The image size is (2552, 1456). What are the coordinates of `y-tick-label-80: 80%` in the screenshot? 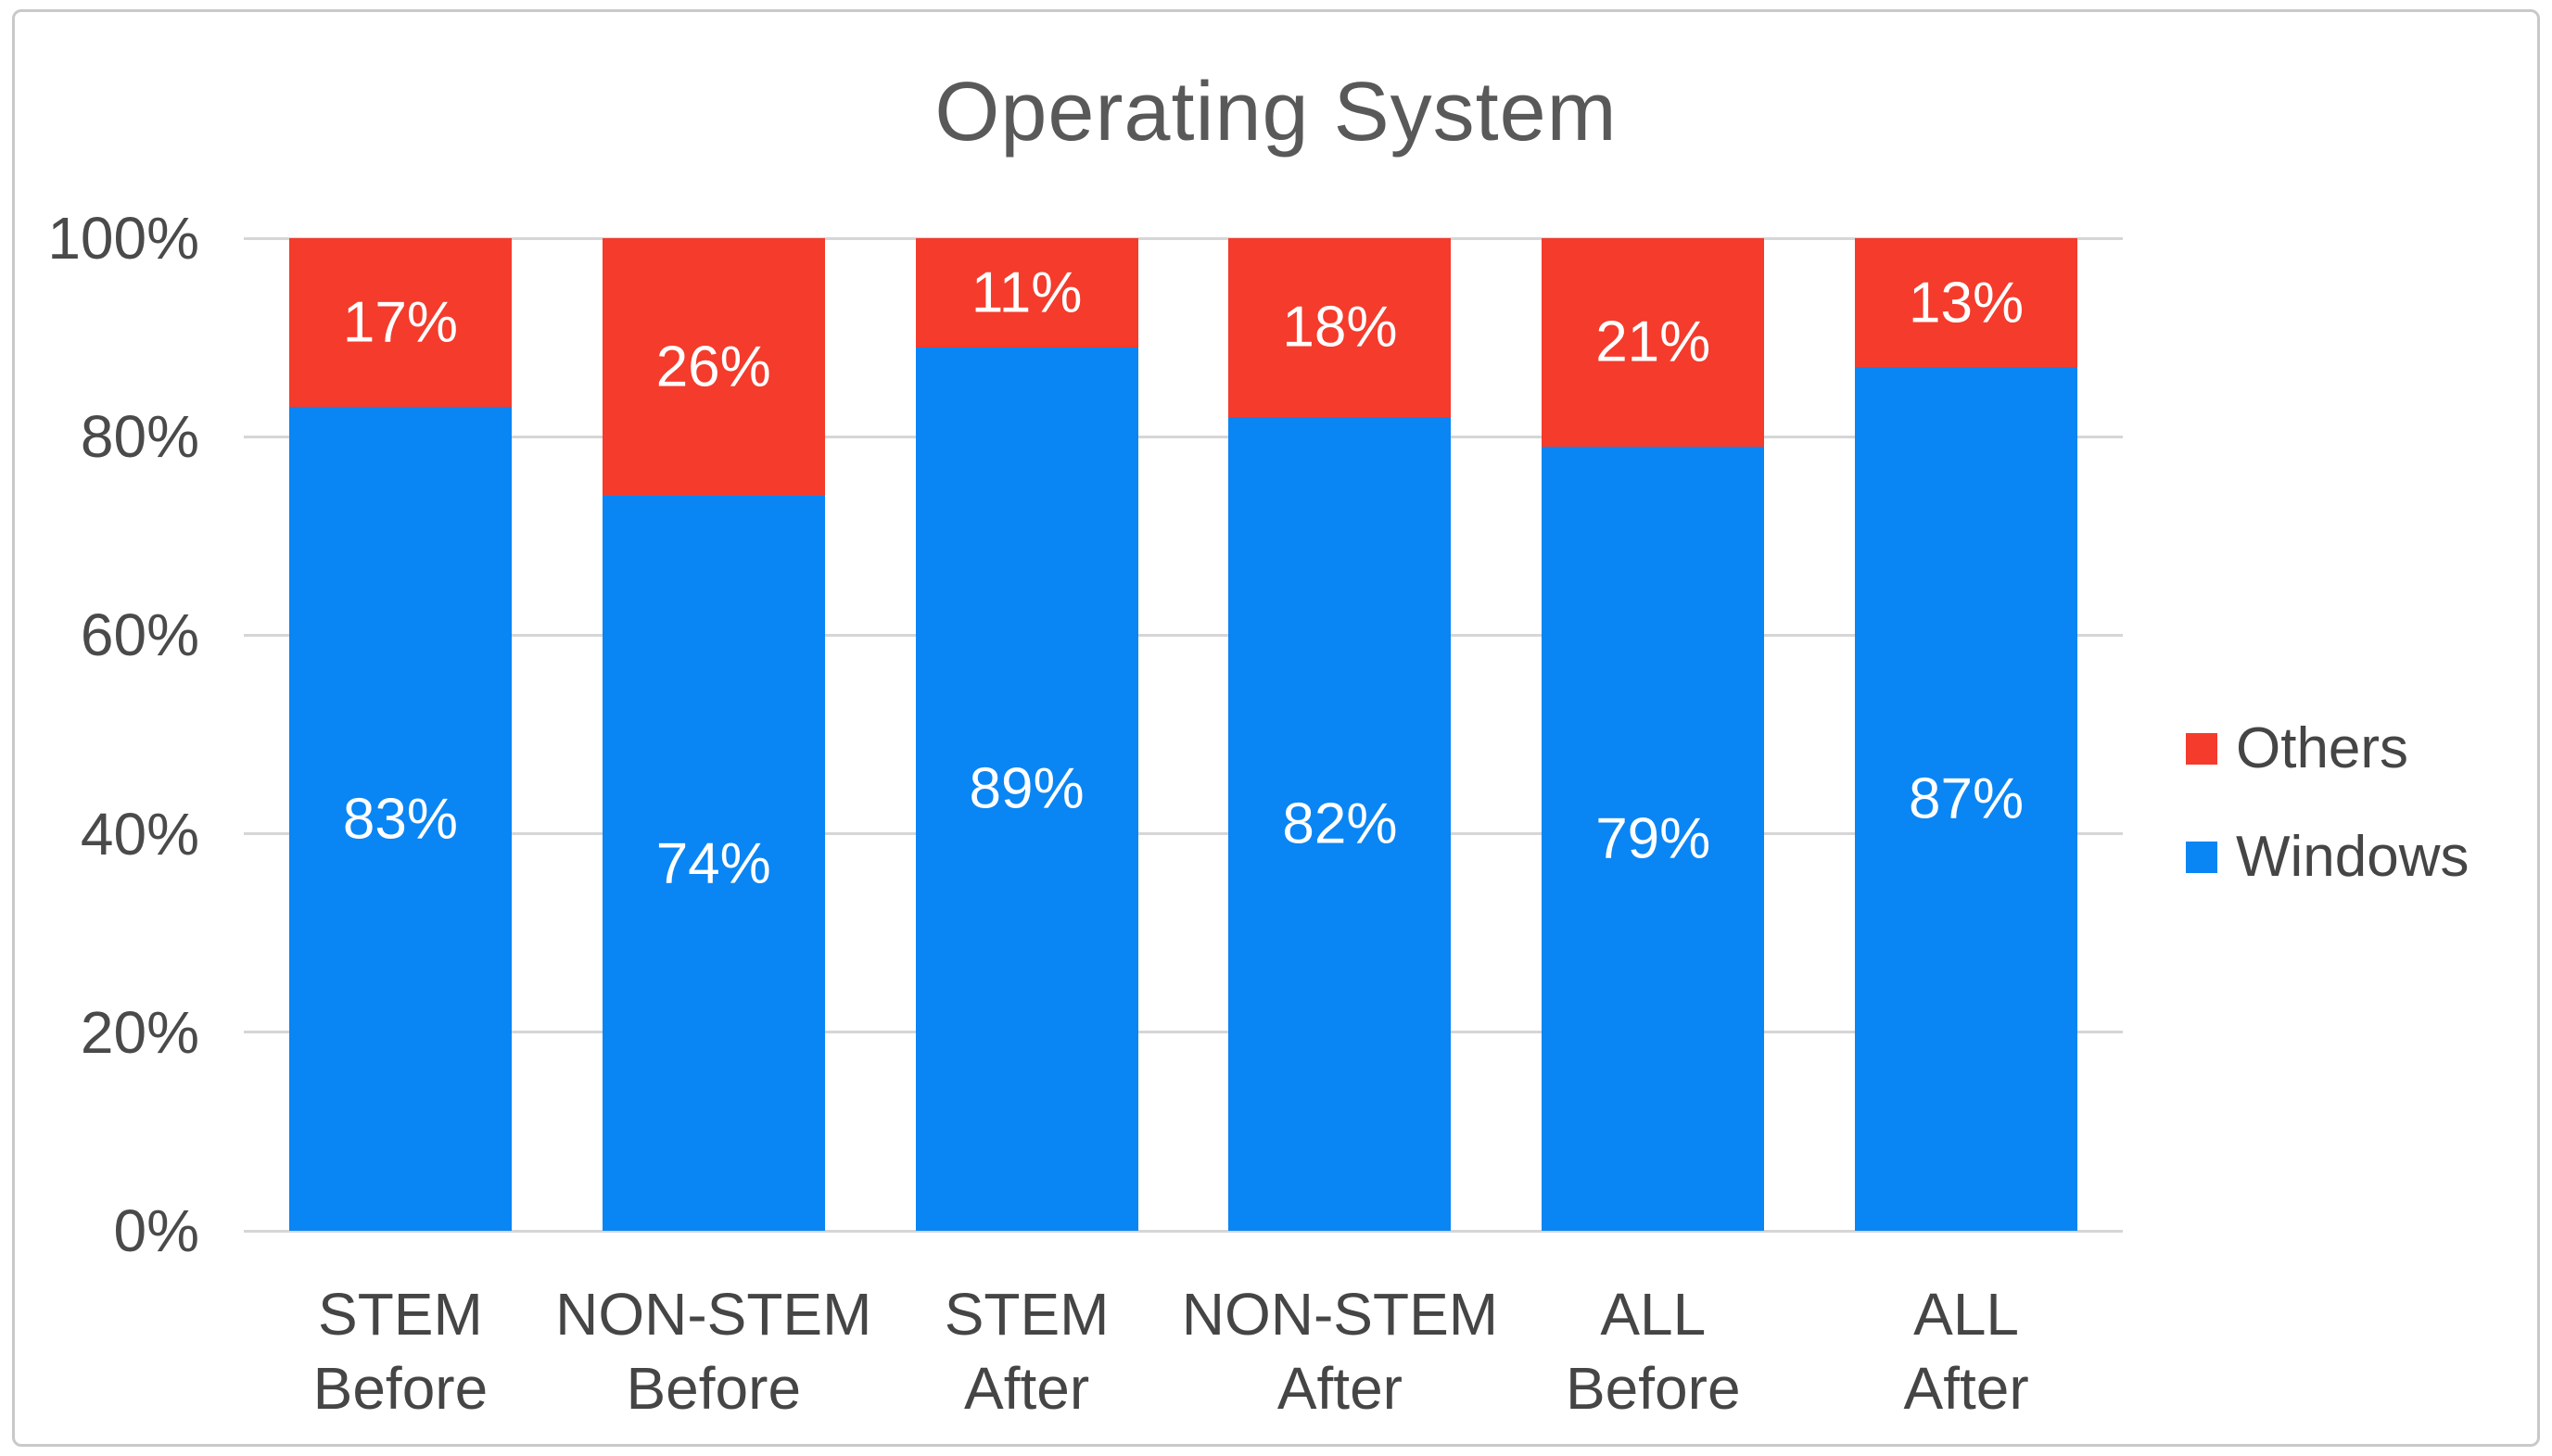 It's located at (140, 437).